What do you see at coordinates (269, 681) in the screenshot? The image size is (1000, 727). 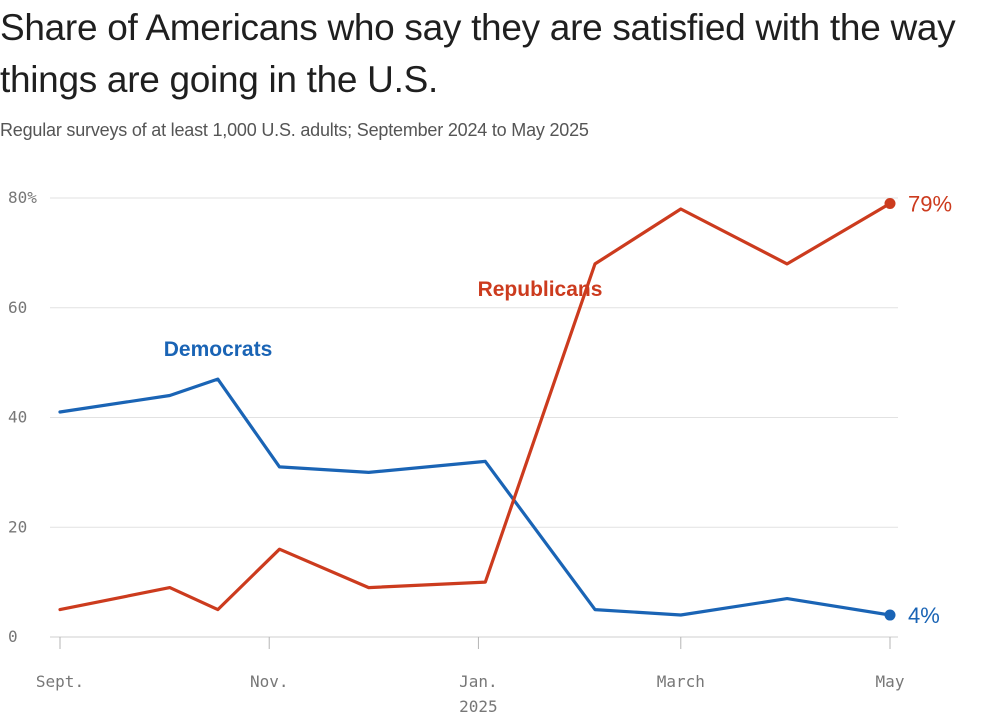 I see `x-tick-label: Nov.` at bounding box center [269, 681].